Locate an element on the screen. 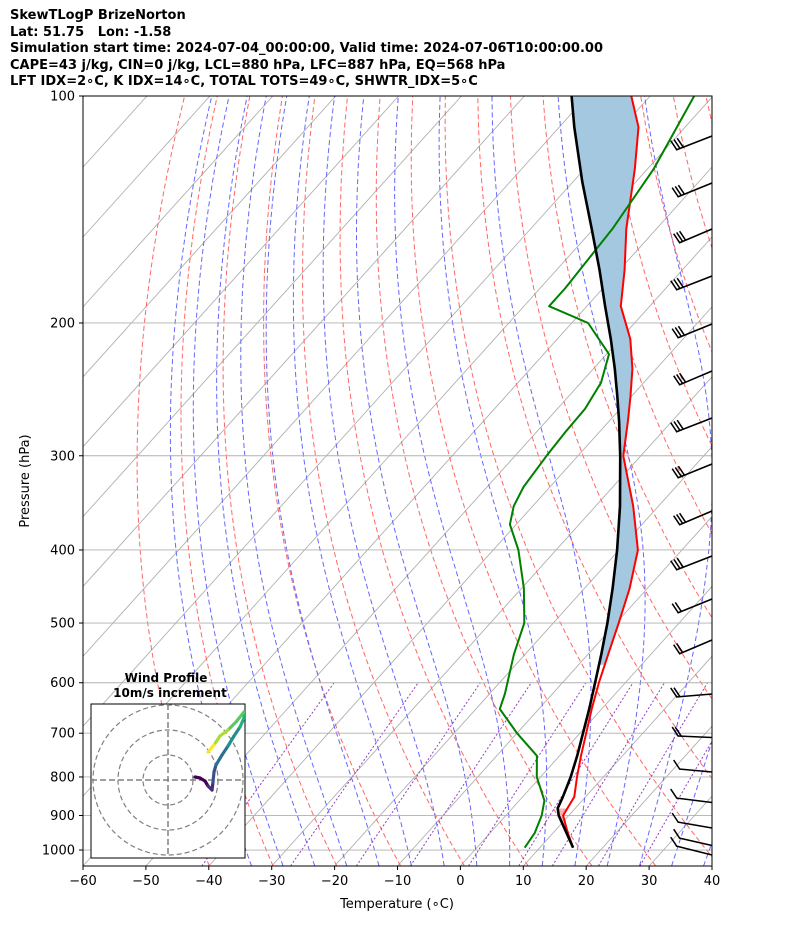 Image resolution: width=794 pixels, height=937 pixels. x-tick-label: 40 is located at coordinates (712, 881).